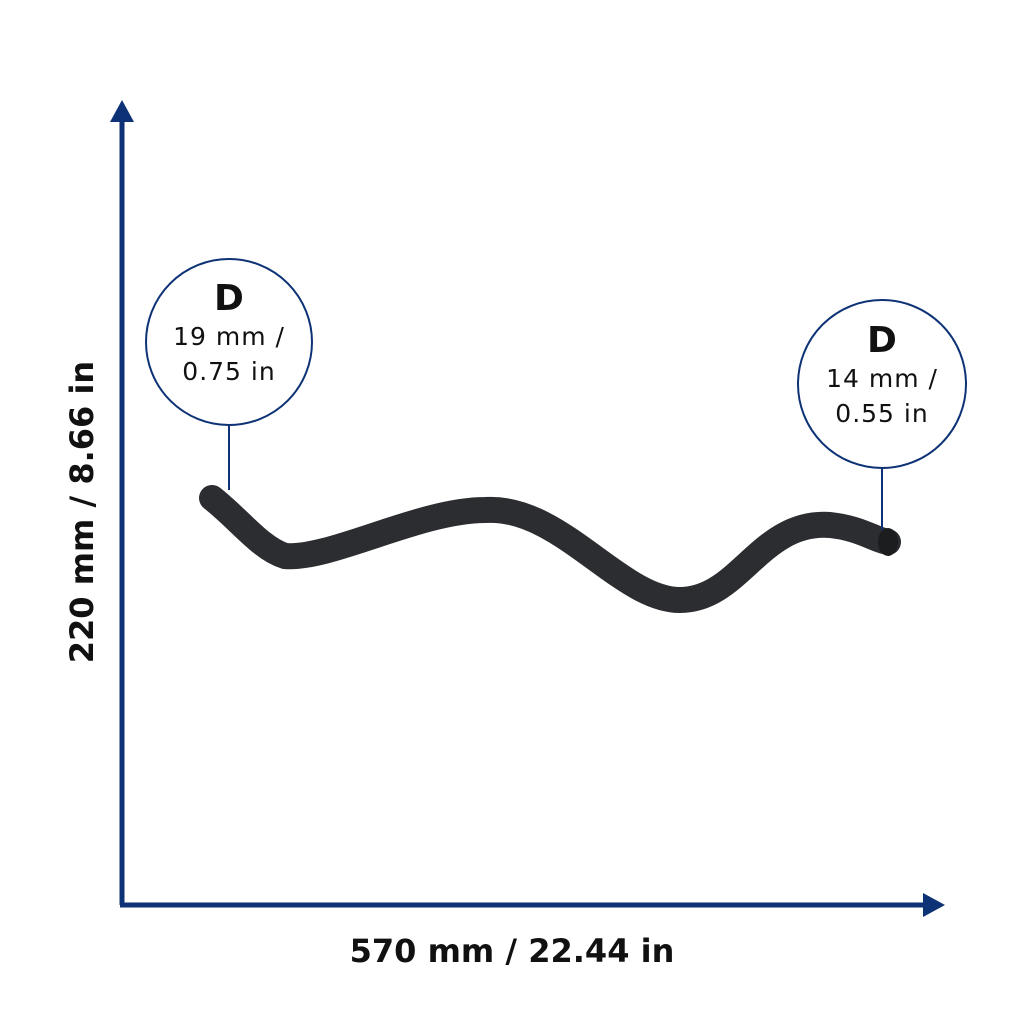 Image resolution: width=1024 pixels, height=1024 pixels. What do you see at coordinates (882, 378) in the screenshot?
I see `callout-text: 14 mm /` at bounding box center [882, 378].